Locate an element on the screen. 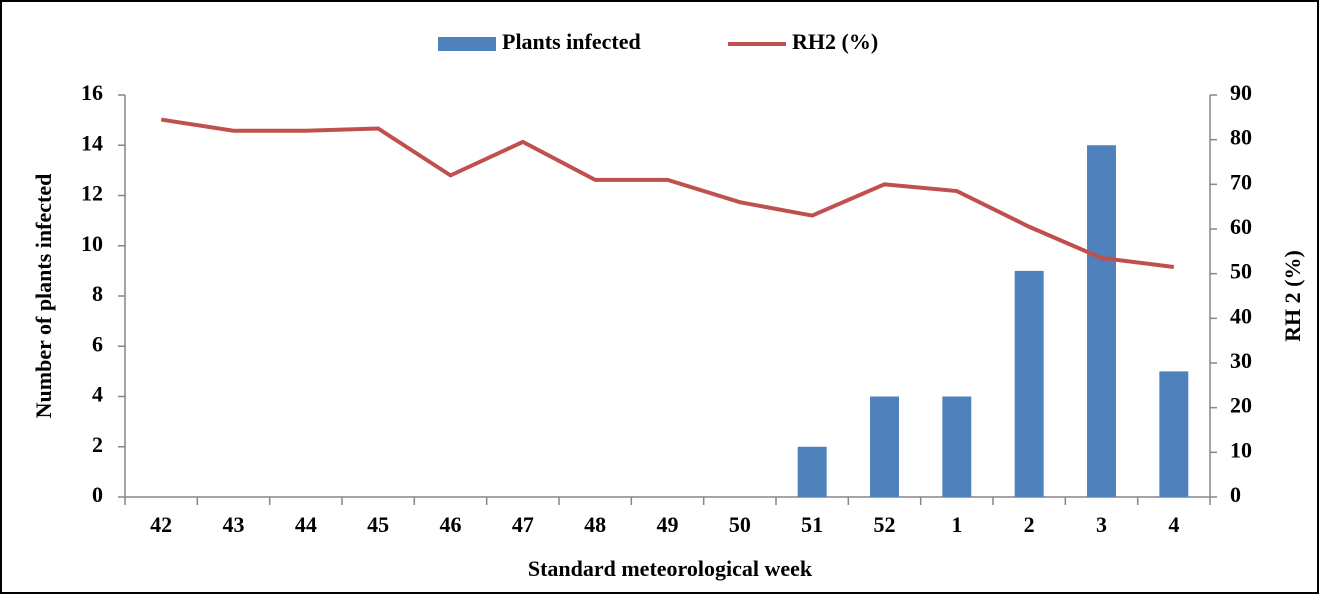  legend-swatch is located at coordinates (467, 44).